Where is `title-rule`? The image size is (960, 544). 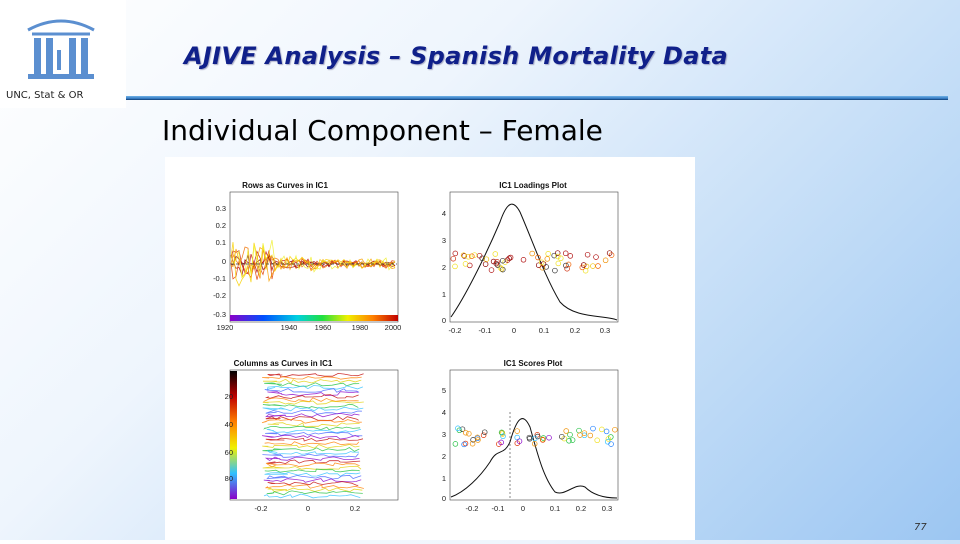
title-rule is located at coordinates (537, 98).